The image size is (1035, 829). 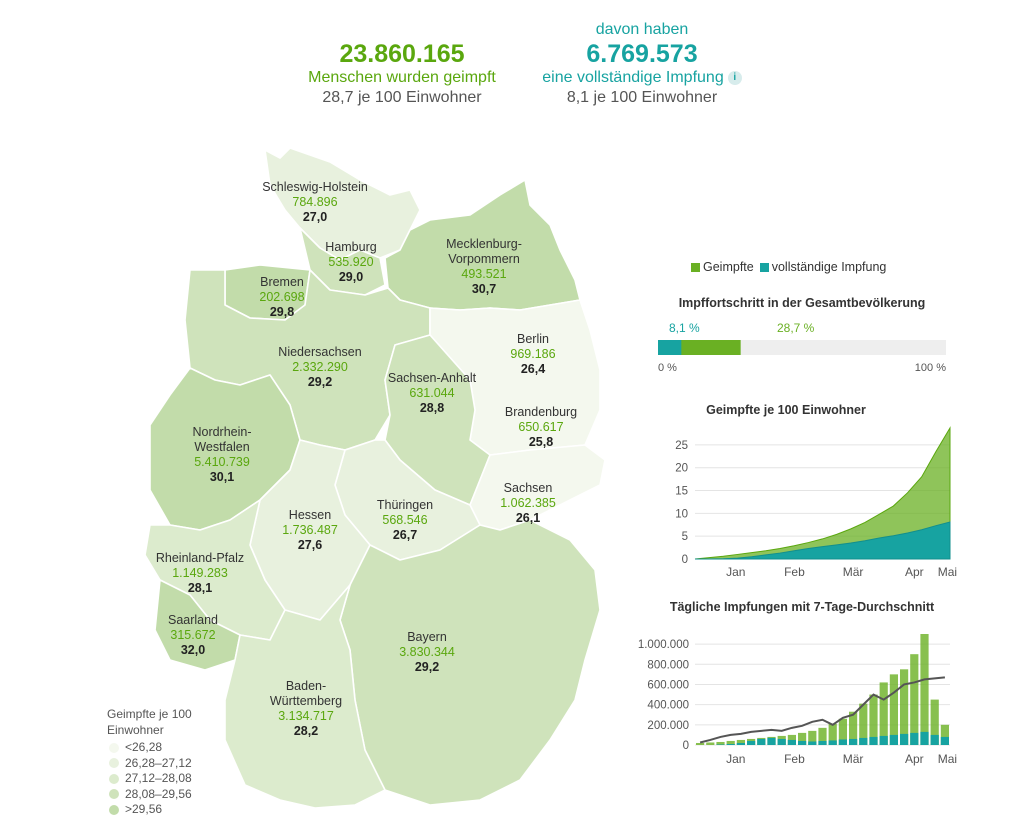 I want to click on state-name: Bayern, so click(x=427, y=637).